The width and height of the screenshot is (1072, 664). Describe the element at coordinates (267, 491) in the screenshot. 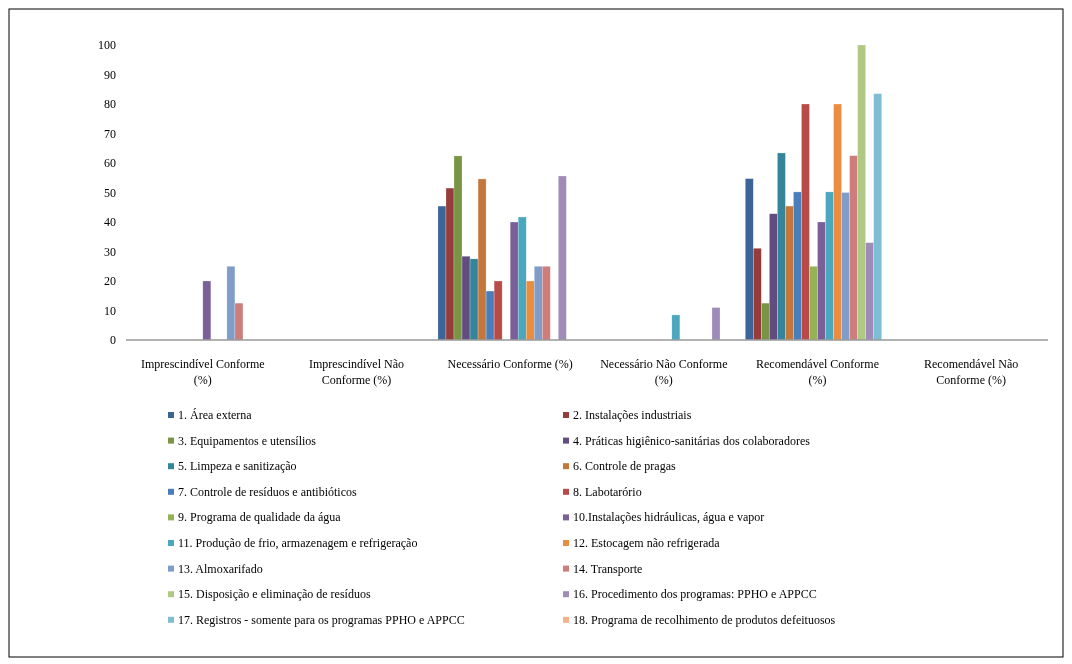

I see `legend-label: 7. Controle de resíduos e antibióticos` at that location.